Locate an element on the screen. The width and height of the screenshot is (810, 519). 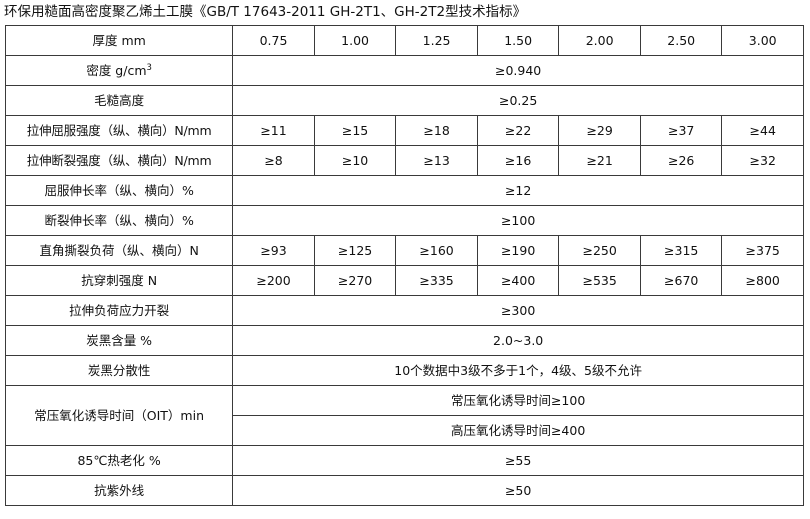
row-label-carbon-black-content: 炭黑含量 % is located at coordinates (119, 340).